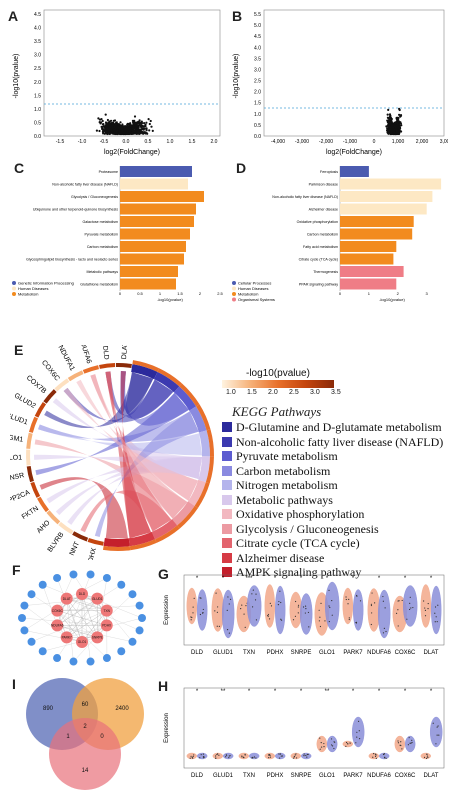 Image resolution: width=450 pixels, height=800 pixels. Describe the element at coordinates (278, 384) in the screenshot. I see `colorbar-gradient` at that location.